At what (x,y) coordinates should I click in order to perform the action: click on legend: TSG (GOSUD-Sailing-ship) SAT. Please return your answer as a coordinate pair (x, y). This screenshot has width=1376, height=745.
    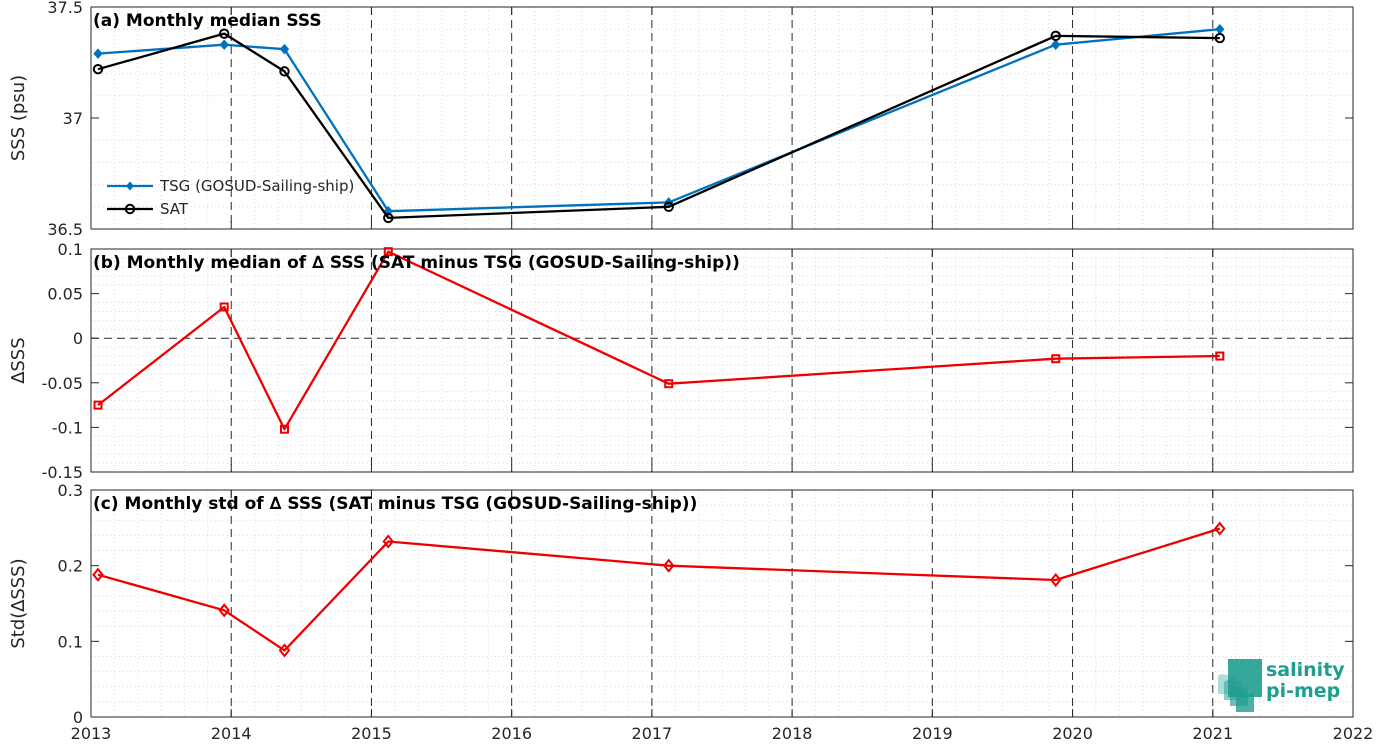
    Looking at the image, I should click on (230, 197).